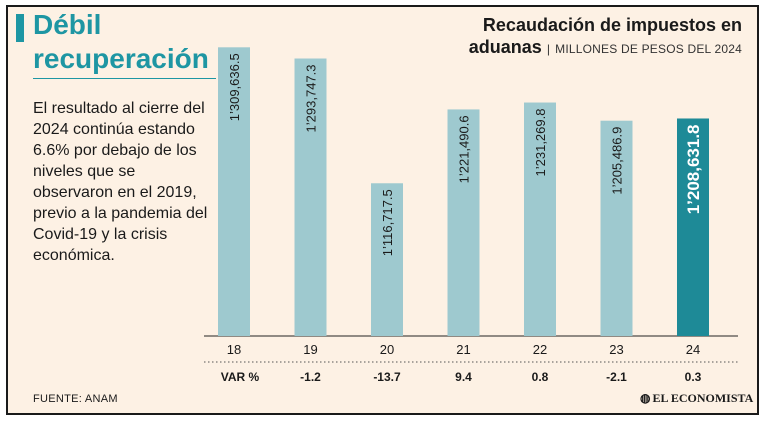 The width and height of the screenshot is (768, 422). I want to click on x-tick-label-23: 23, so click(616, 349).